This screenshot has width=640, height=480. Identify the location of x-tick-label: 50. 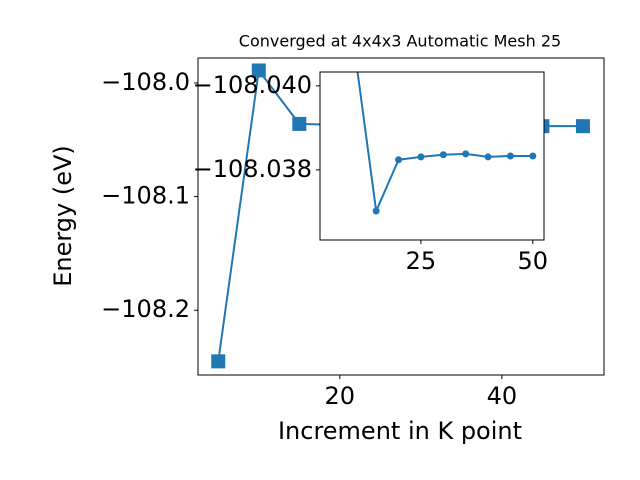
(533, 261).